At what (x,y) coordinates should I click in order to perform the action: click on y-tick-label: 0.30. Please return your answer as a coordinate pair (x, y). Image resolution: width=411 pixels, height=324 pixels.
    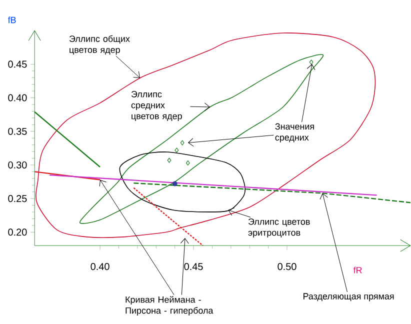
    Looking at the image, I should click on (17, 164).